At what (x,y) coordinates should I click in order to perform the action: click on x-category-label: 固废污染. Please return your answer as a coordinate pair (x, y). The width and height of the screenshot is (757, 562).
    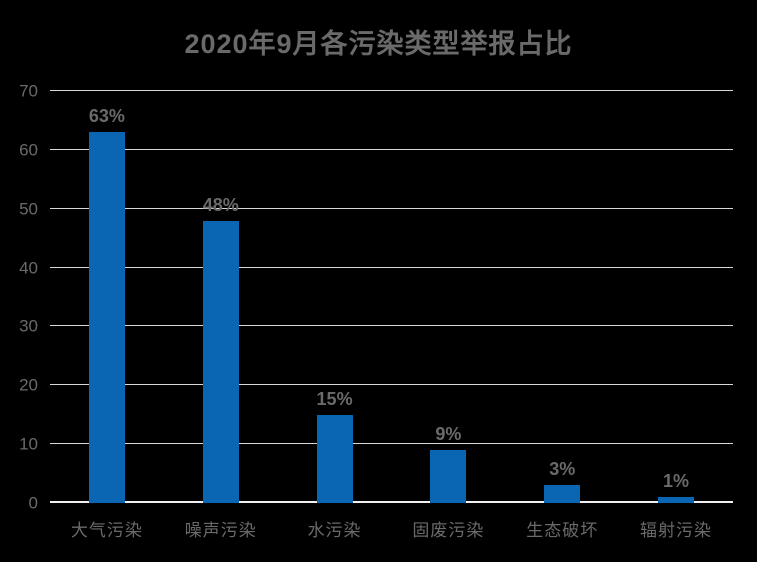
    Looking at the image, I should click on (448, 530).